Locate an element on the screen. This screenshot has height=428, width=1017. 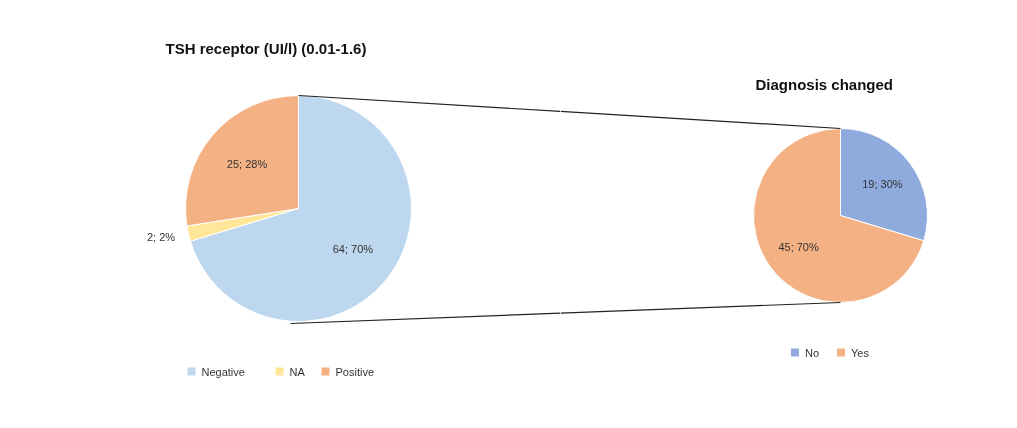
legend-label: No is located at coordinates (812, 352).